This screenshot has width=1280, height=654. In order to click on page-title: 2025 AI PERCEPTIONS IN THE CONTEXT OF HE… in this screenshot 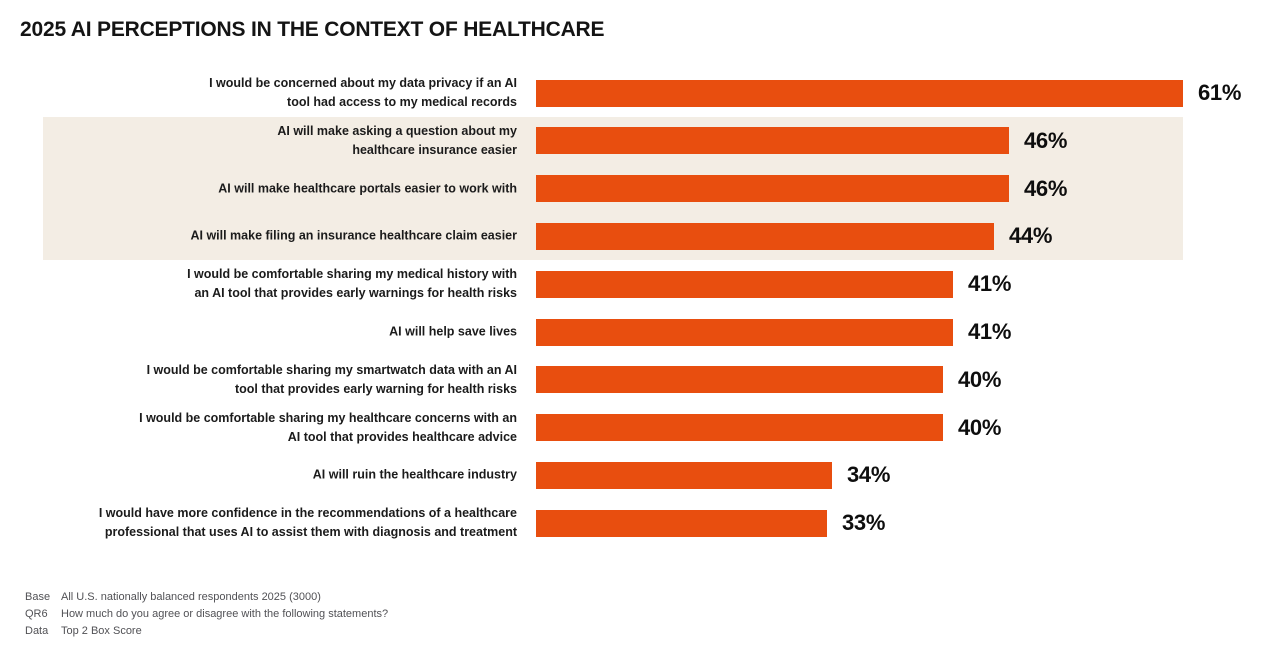, I will do `click(312, 29)`.